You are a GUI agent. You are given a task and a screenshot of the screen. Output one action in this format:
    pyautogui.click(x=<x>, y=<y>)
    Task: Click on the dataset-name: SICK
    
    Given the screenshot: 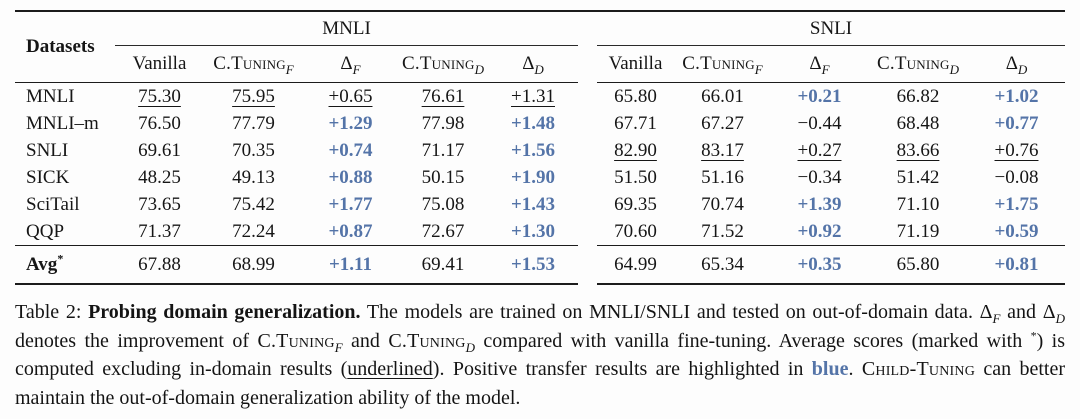 What is the action you would take?
    pyautogui.click(x=48, y=177)
    